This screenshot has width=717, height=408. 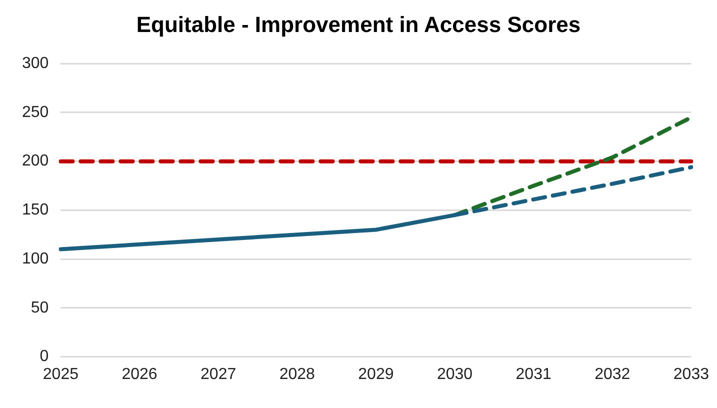 What do you see at coordinates (35, 63) in the screenshot?
I see `y-tick-label: 300` at bounding box center [35, 63].